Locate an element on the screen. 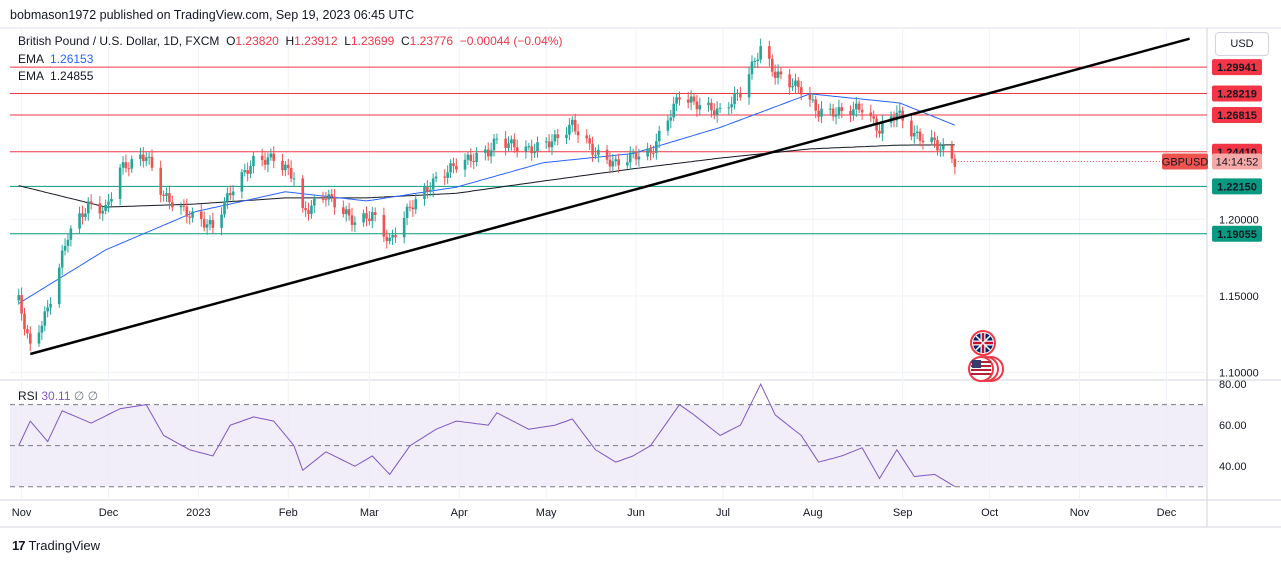  x-tick-label: Feb is located at coordinates (288, 513).